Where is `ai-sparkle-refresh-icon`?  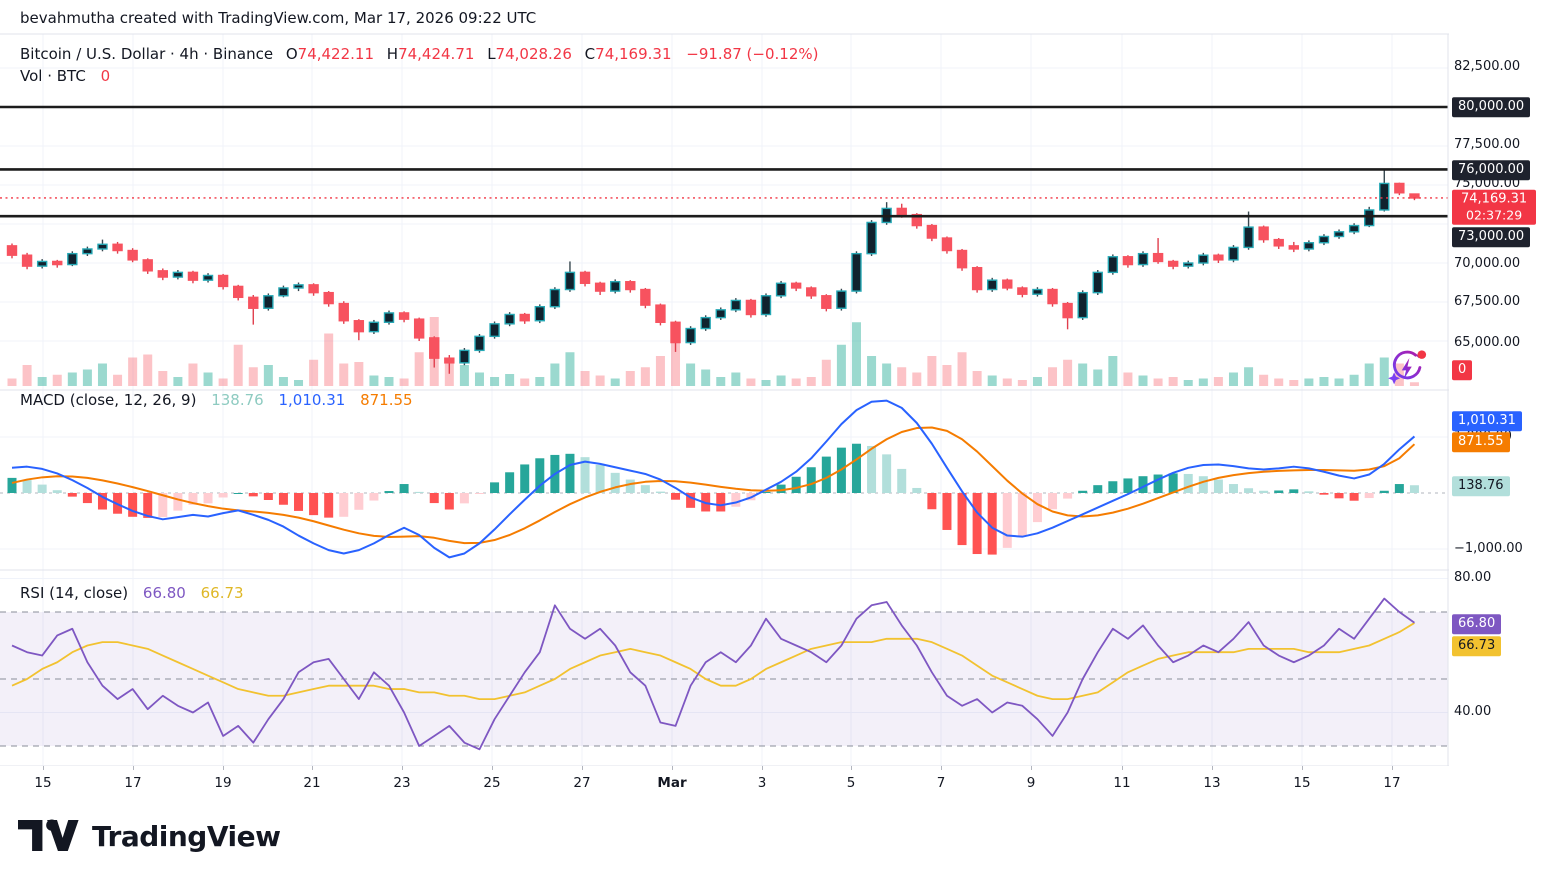
ai-sparkle-refresh-icon is located at coordinates (1407, 368).